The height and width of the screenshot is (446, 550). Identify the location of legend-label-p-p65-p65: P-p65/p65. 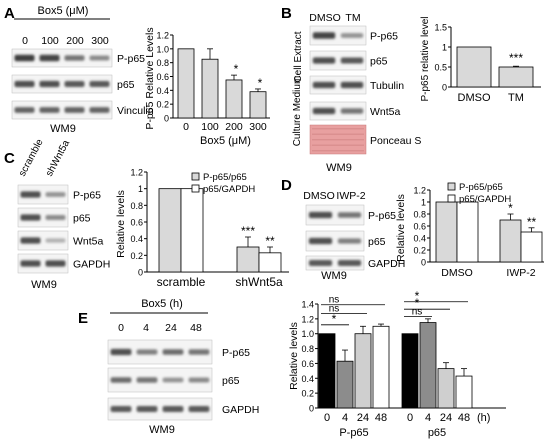
(225, 177).